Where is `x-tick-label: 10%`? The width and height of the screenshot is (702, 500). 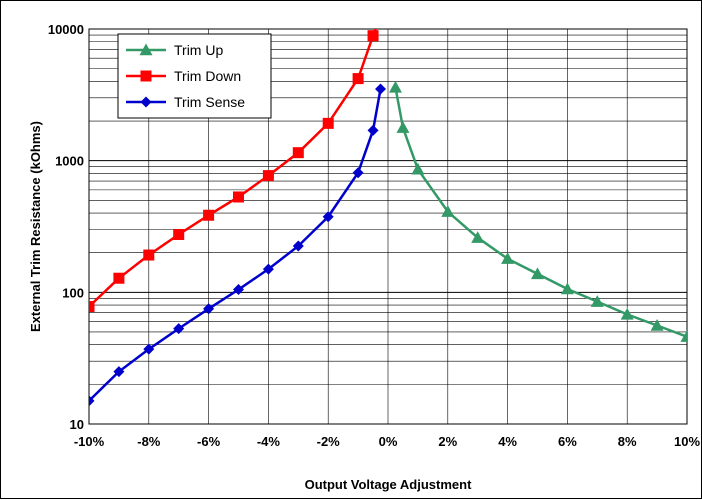
x-tick-label: 10% is located at coordinates (687, 441).